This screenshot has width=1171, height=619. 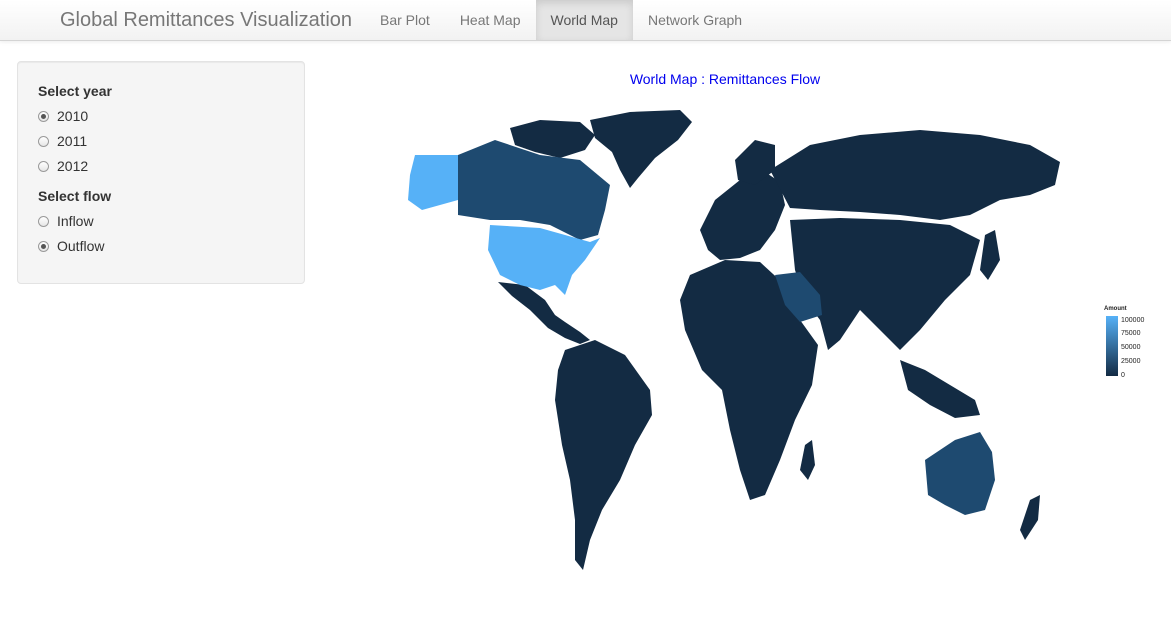 What do you see at coordinates (1131, 361) in the screenshot?
I see `legend-tick: 25000` at bounding box center [1131, 361].